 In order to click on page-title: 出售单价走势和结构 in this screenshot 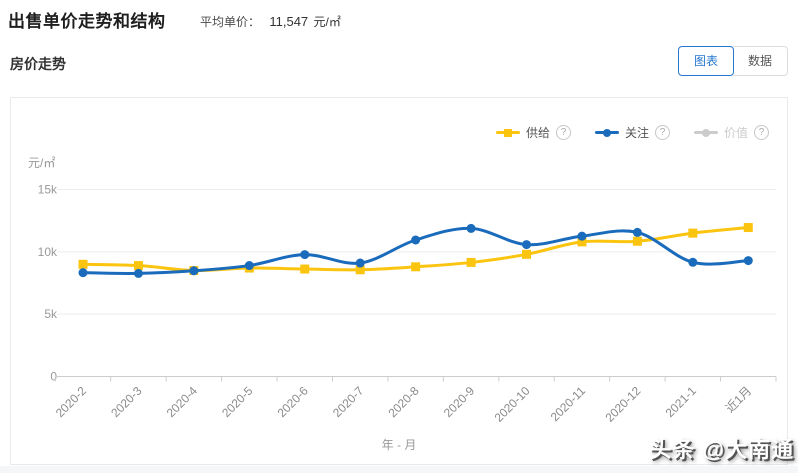, I will do `click(87, 21)`.